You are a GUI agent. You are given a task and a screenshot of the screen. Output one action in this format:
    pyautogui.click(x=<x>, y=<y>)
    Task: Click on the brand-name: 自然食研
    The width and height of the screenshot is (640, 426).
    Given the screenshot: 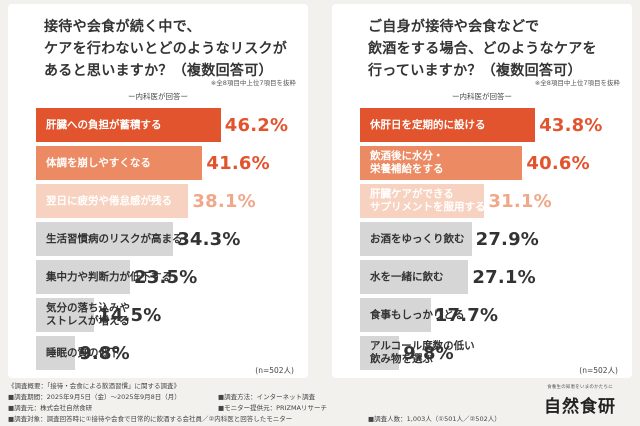 What is the action you would take?
    pyautogui.click(x=580, y=407)
    